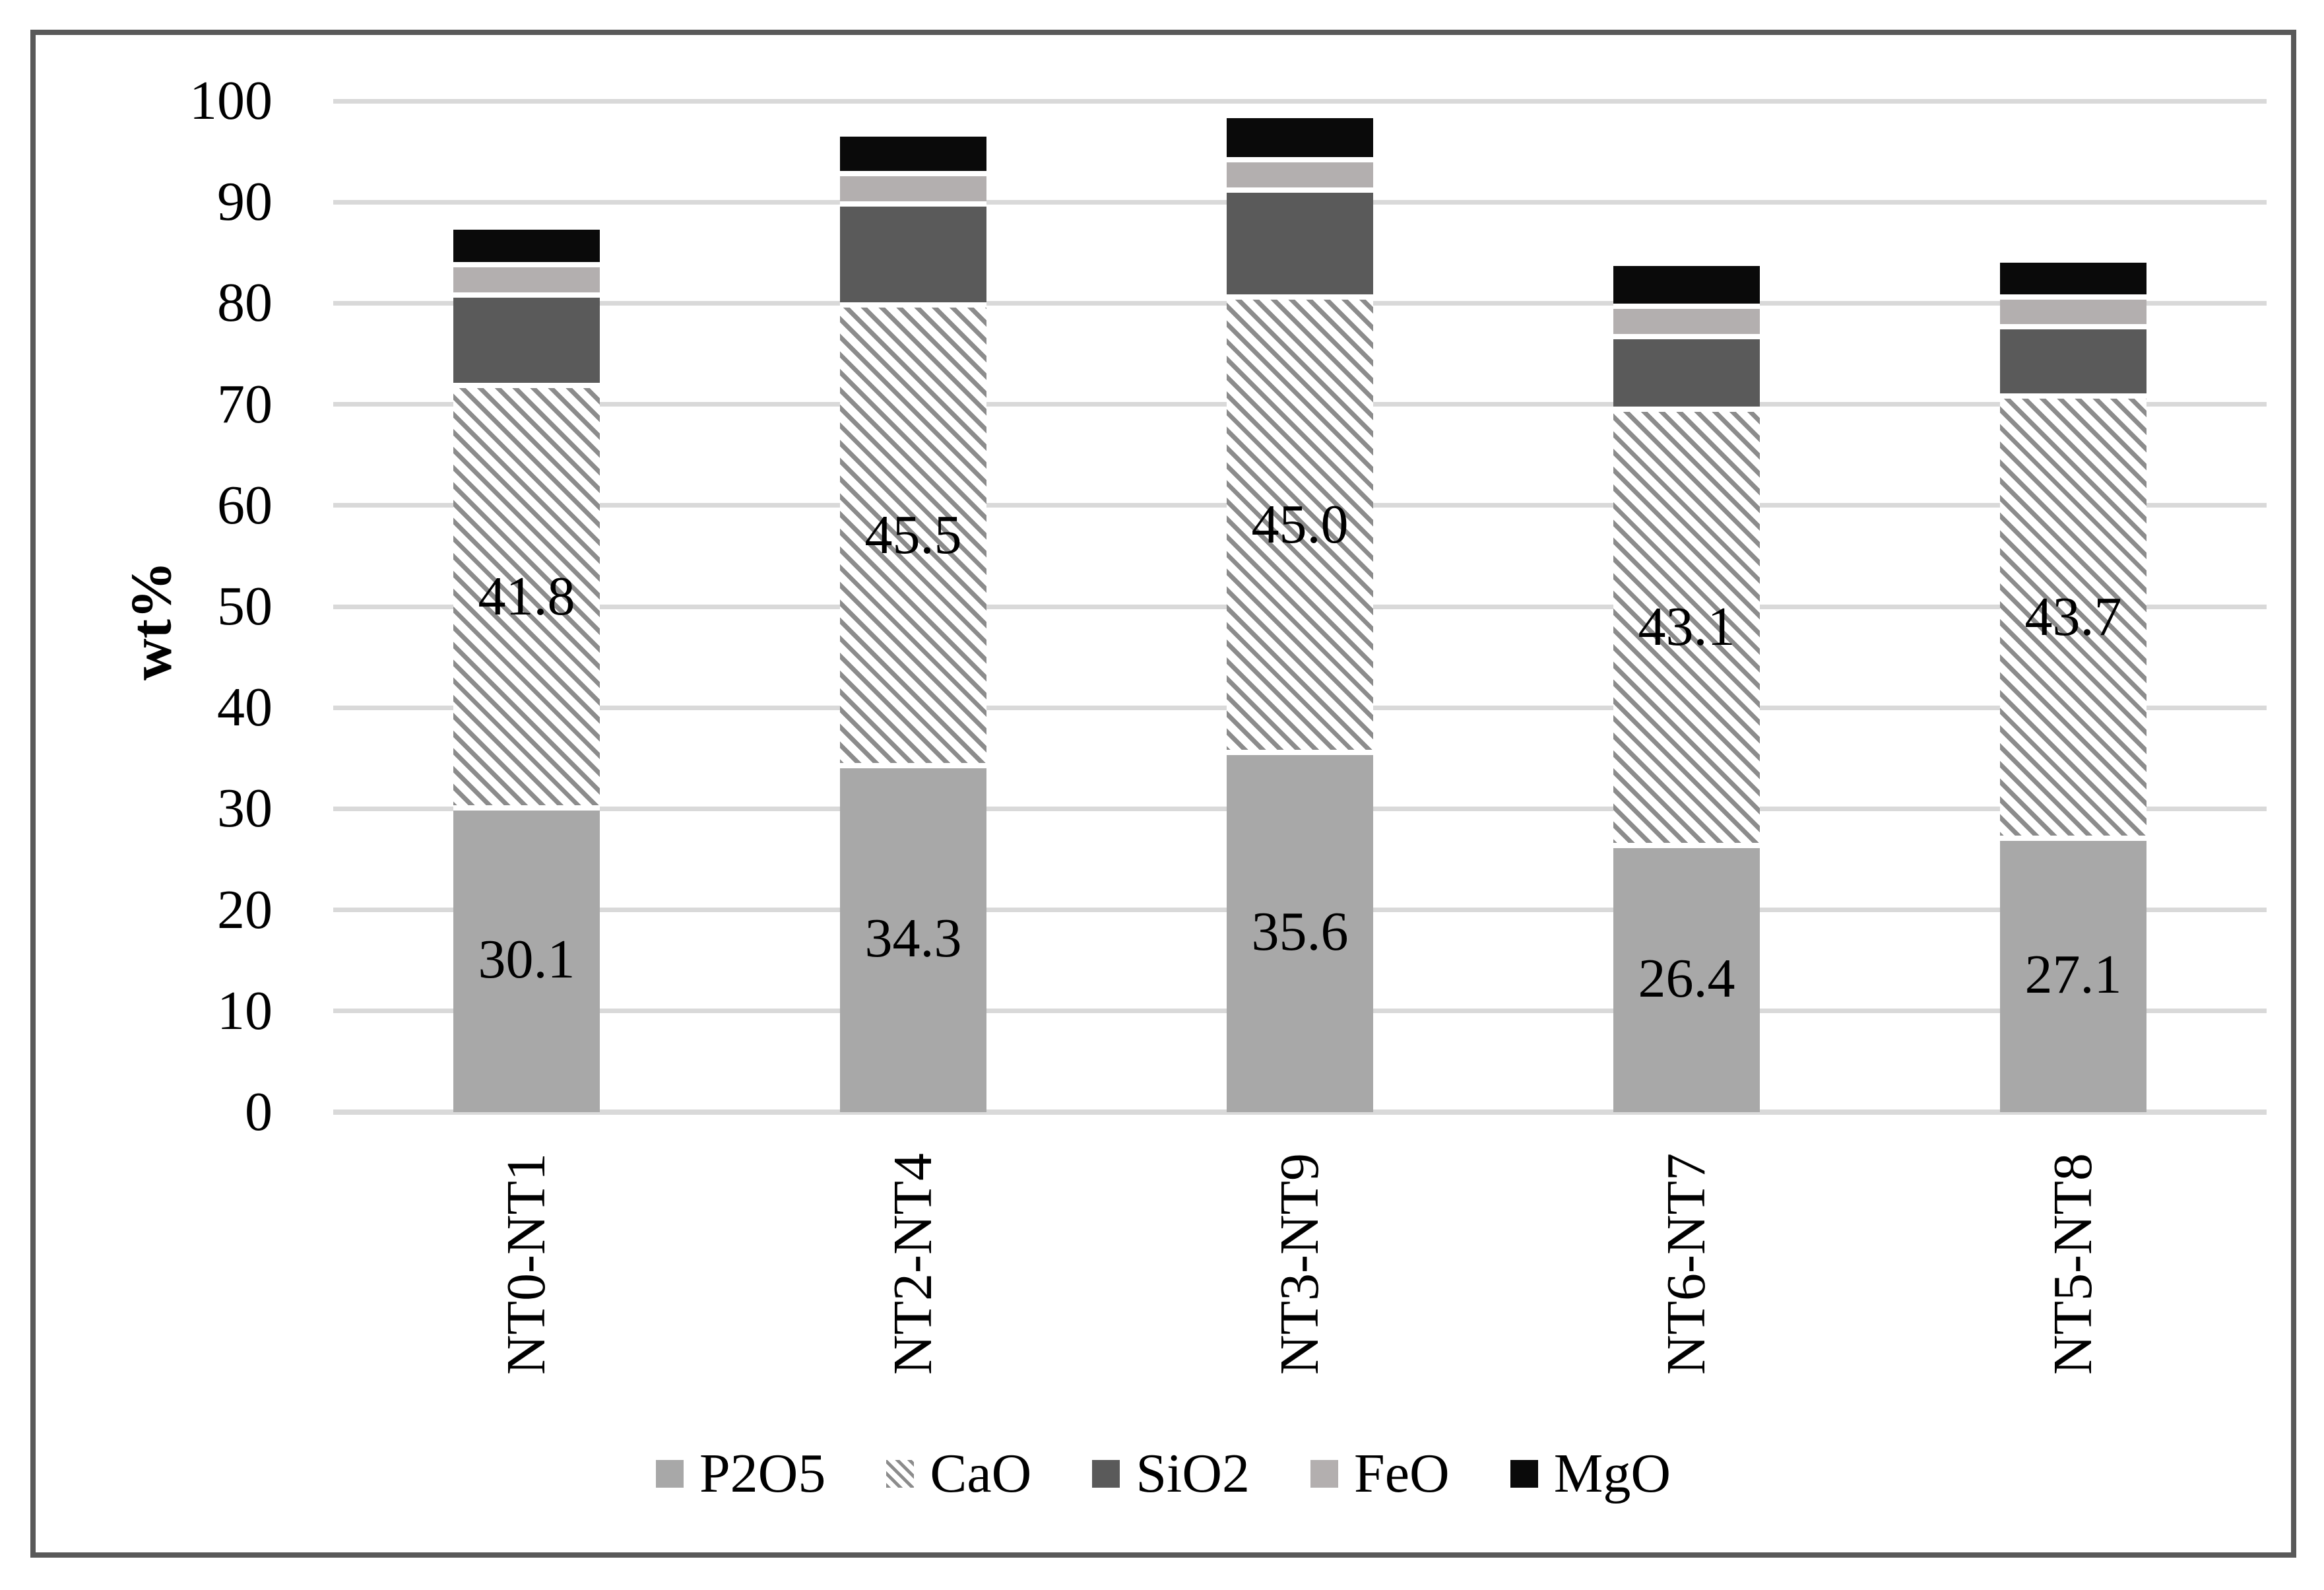  I want to click on bar-data-label: 45.0, so click(1300, 524).